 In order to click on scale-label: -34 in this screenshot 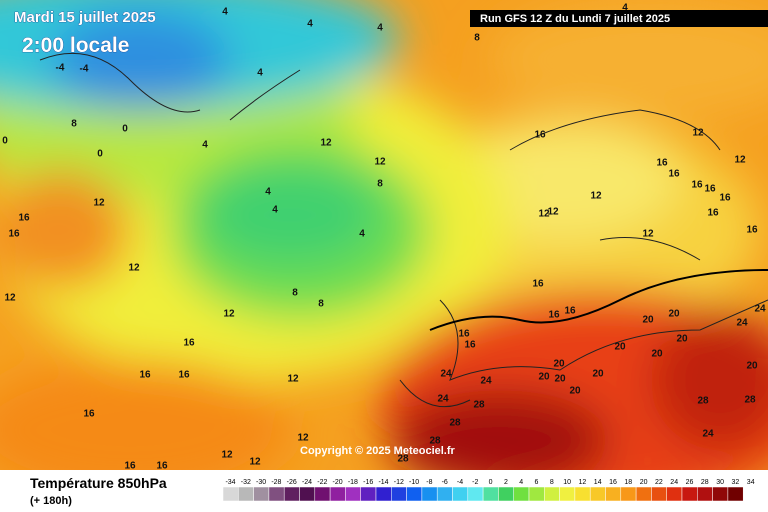, I will do `click(230, 482)`.